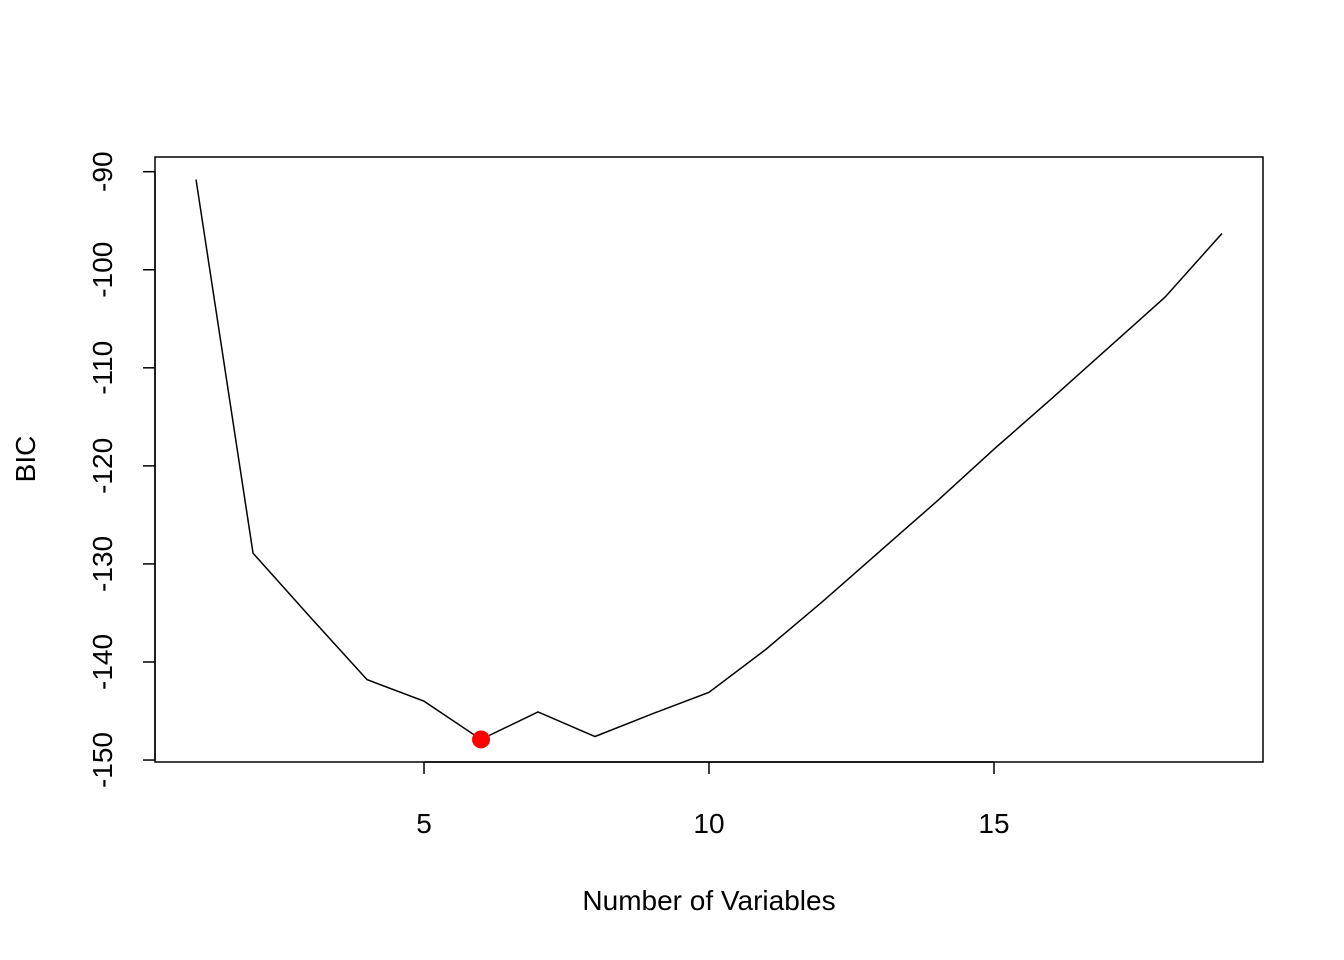  I want to click on y-axis-title: BIC, so click(25, 459).